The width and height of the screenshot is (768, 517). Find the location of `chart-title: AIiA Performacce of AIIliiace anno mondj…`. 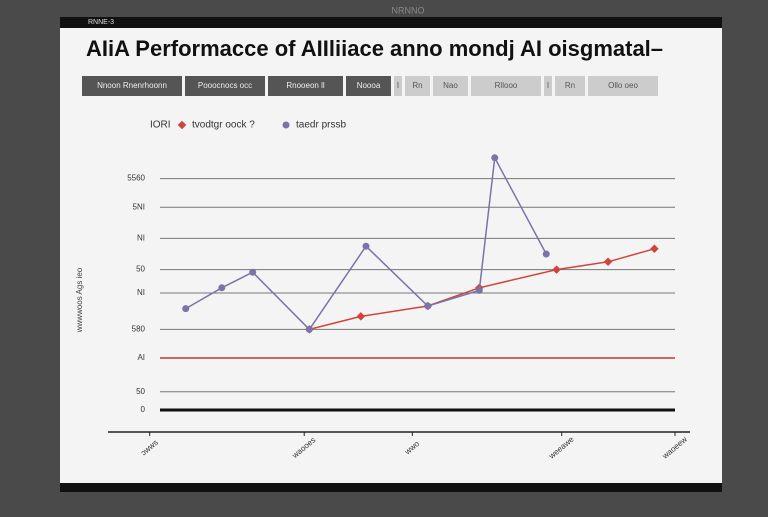

chart-title: AIiA Performacce of AIIliiace anno mondj… is located at coordinates (374, 48).